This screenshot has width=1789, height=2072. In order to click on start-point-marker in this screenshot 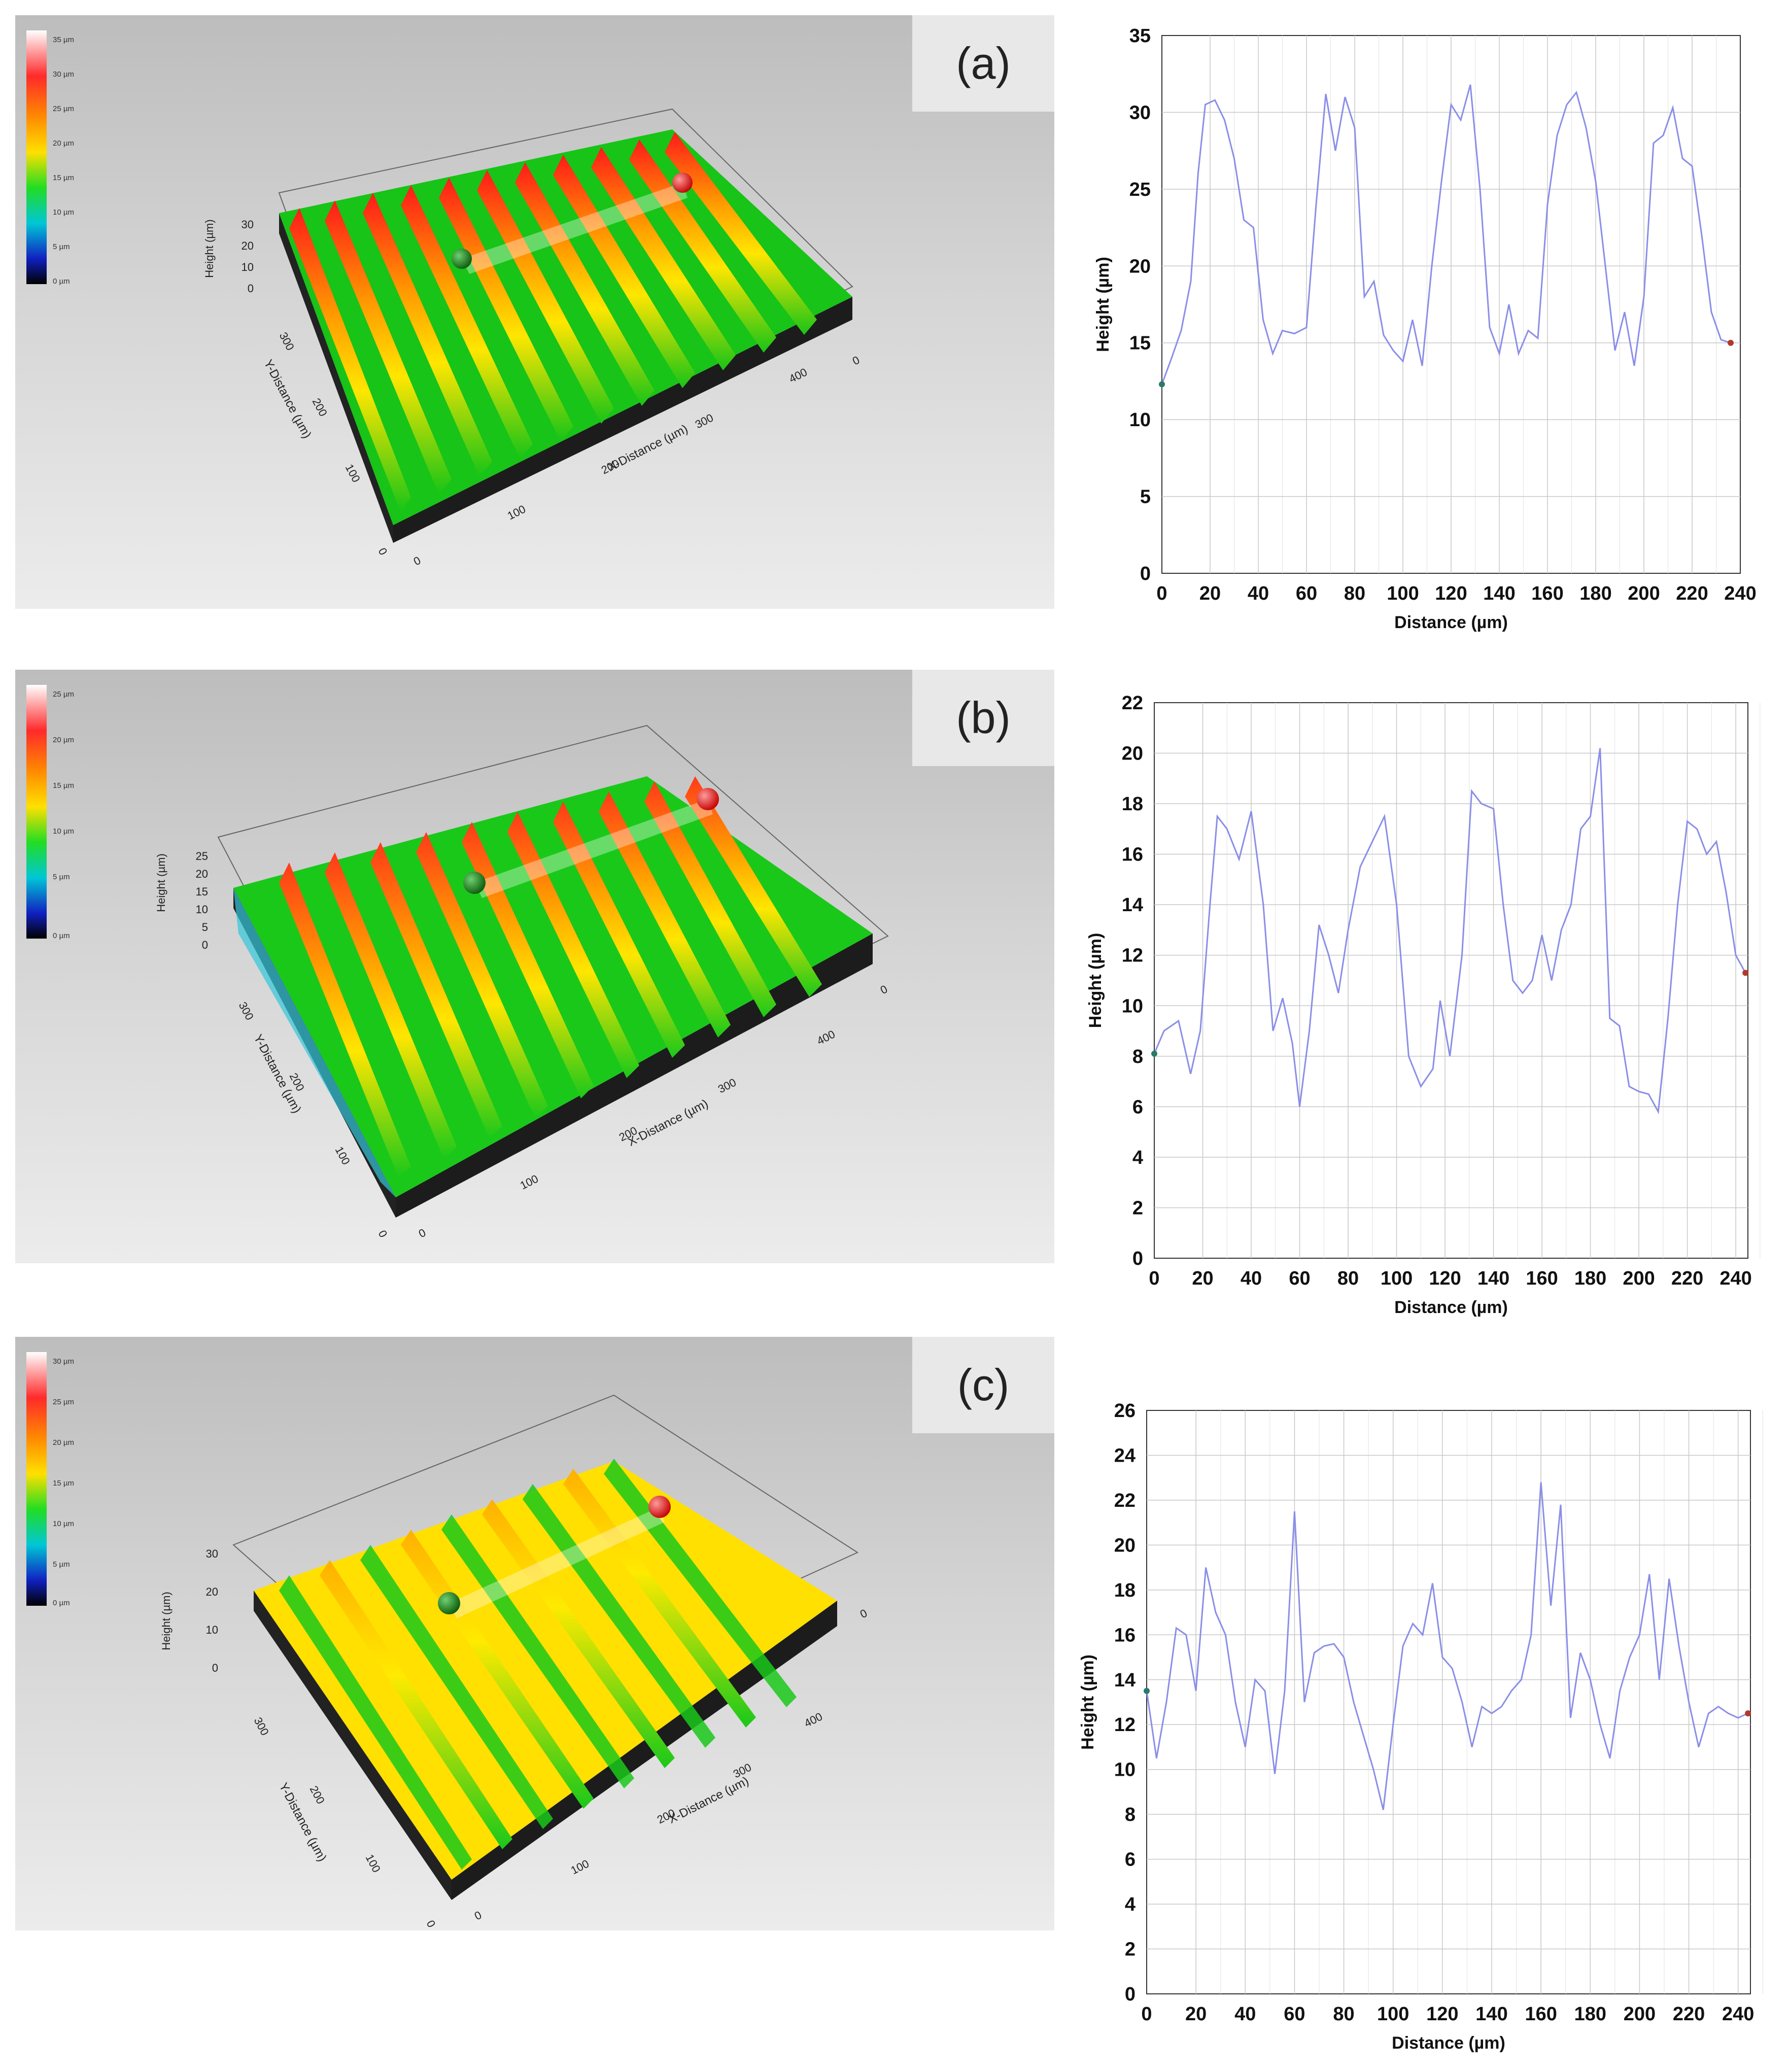, I will do `click(1154, 1053)`.